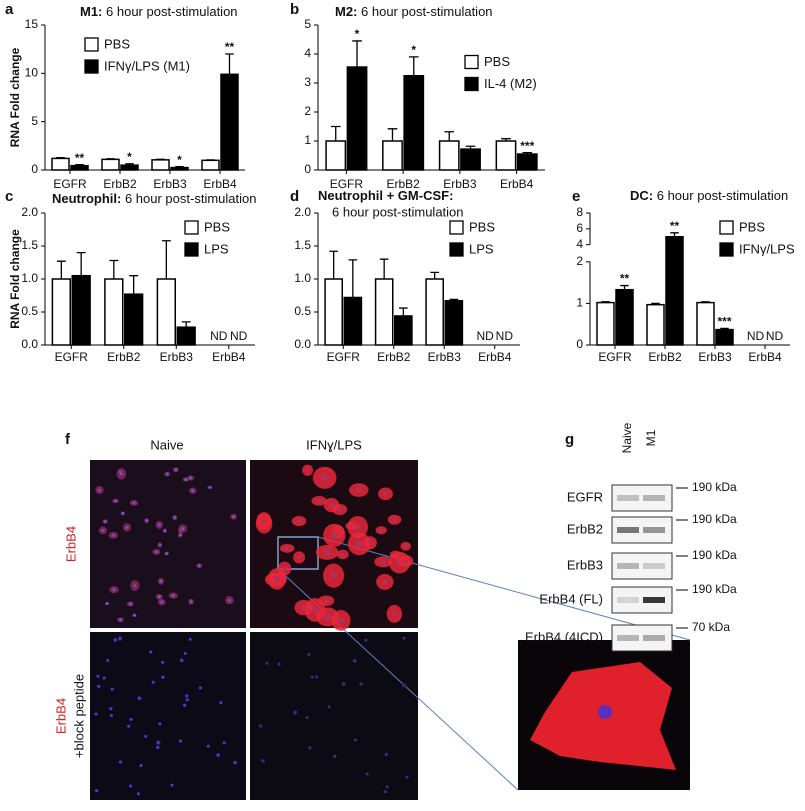 The height and width of the screenshot is (811, 805). I want to click on y-tick-label: 10, so click(32, 73).